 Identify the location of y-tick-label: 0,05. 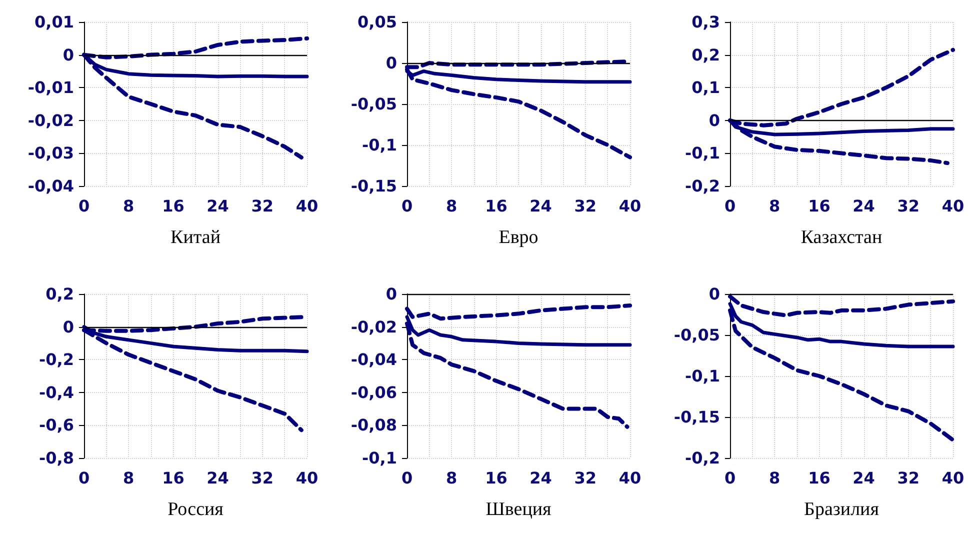
(377, 22).